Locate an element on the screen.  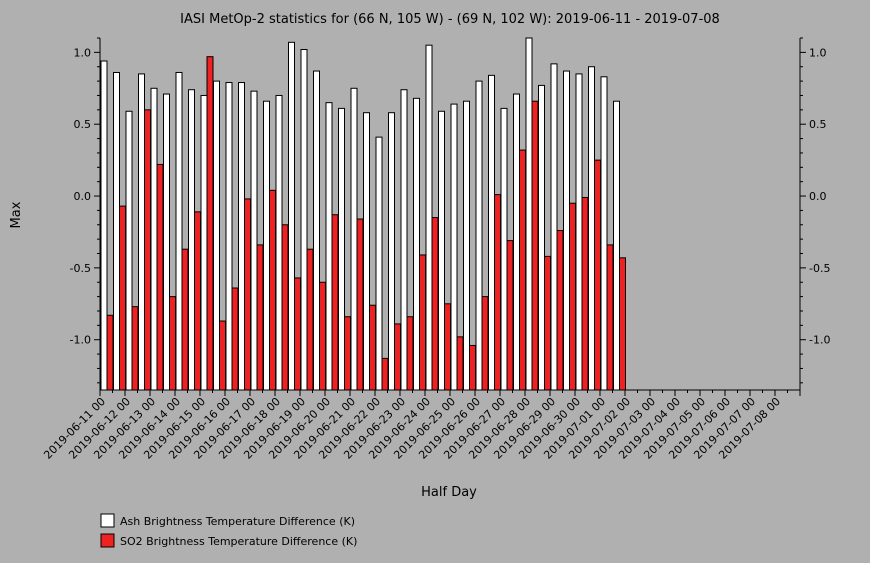
y-tick-label-left: 0.5 is located at coordinates (83, 124).